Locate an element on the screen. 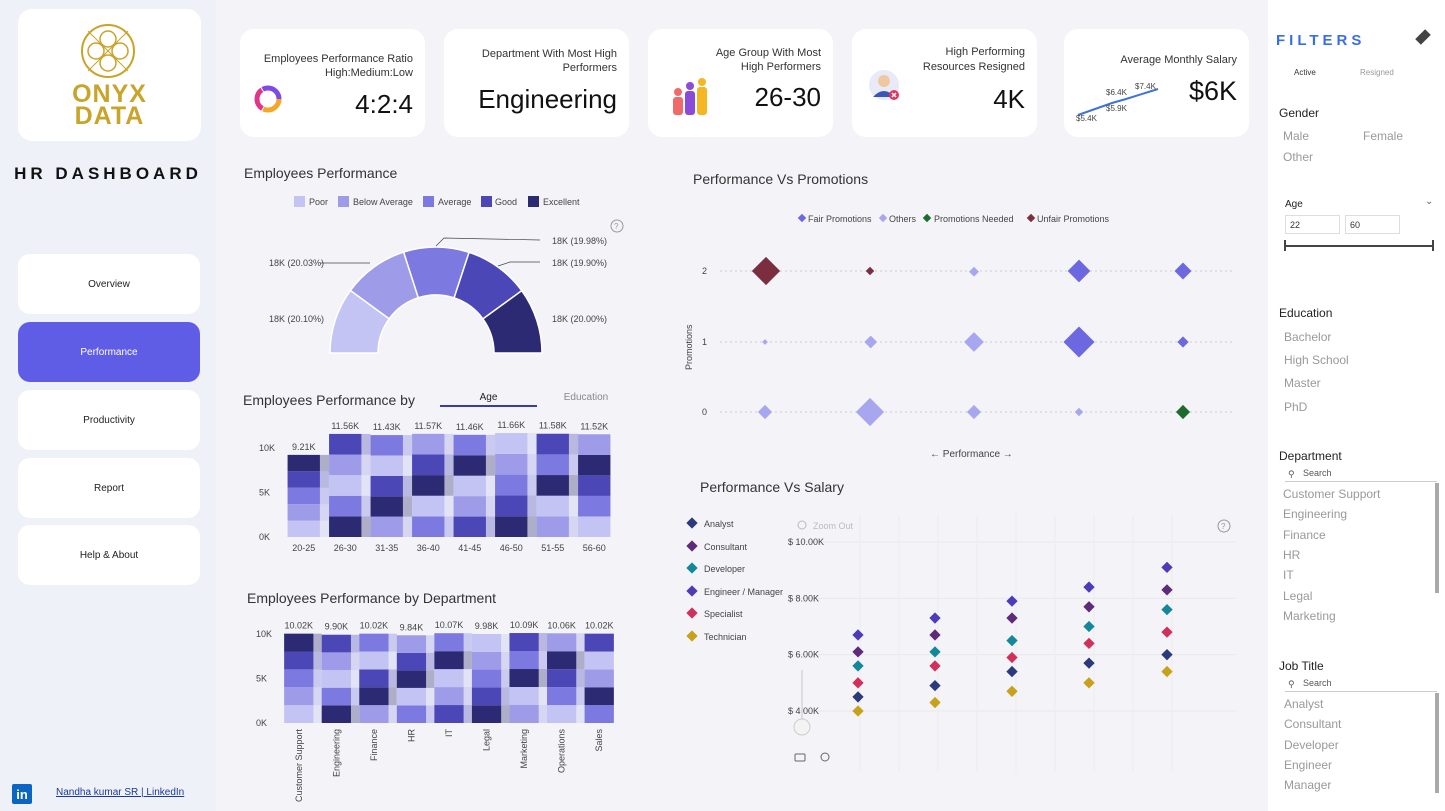 The height and width of the screenshot is (811, 1445). x-tick: Customer Support is located at coordinates (299, 766).